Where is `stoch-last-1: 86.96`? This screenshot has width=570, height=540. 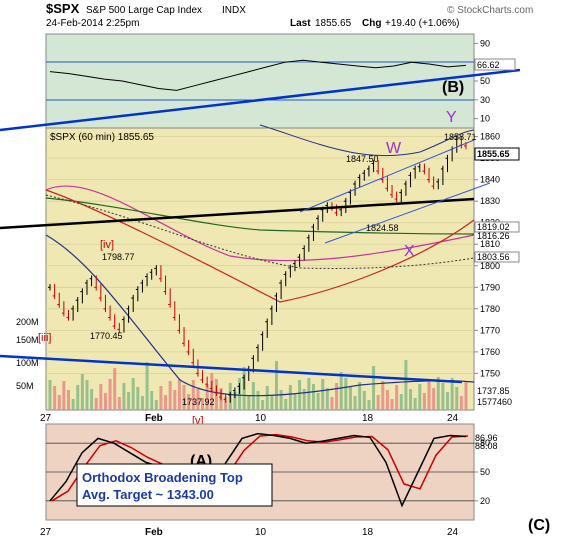 stoch-last-1: 86.96 is located at coordinates (486, 438).